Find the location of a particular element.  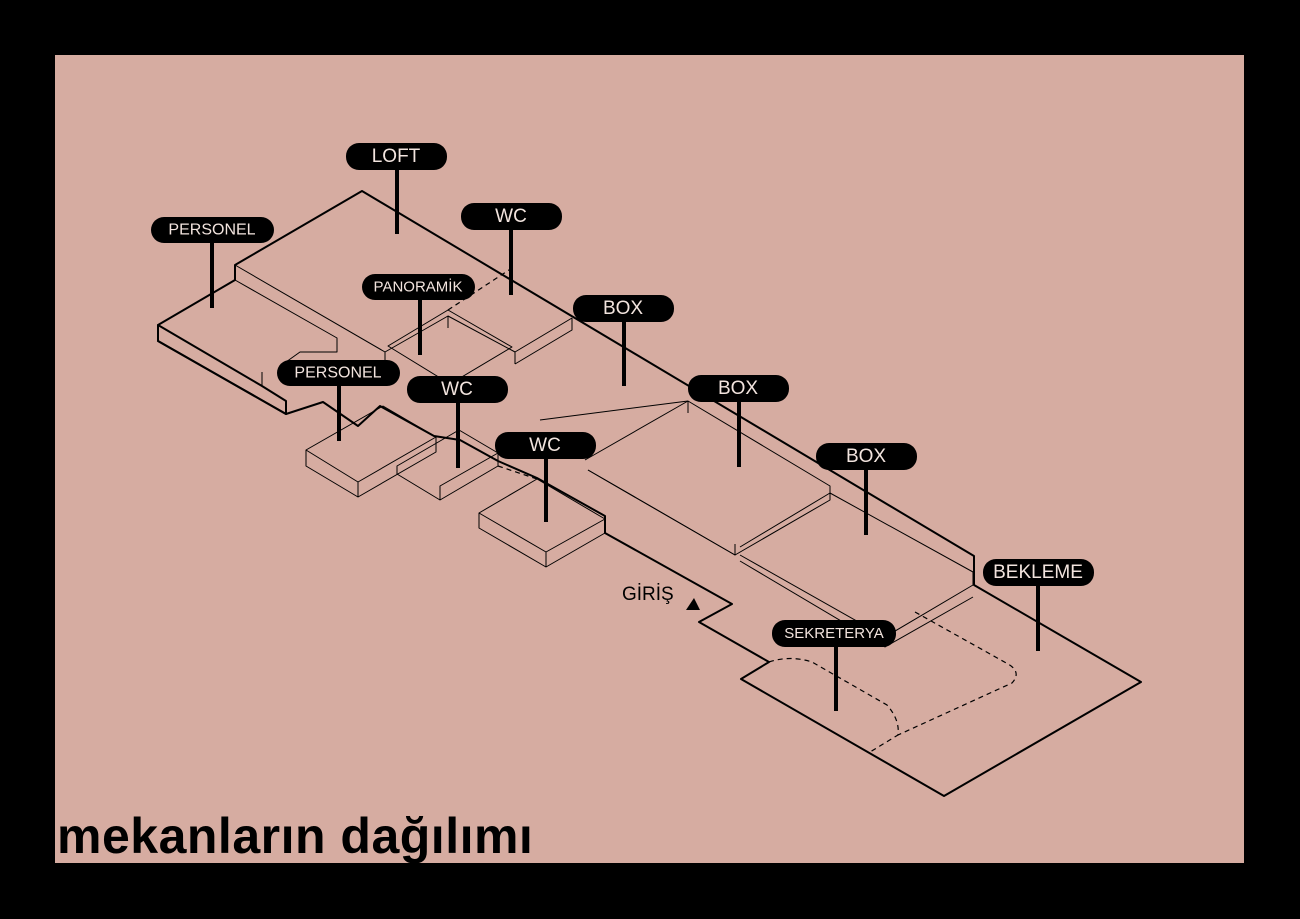

label-loft: LOFT is located at coordinates (396, 156).